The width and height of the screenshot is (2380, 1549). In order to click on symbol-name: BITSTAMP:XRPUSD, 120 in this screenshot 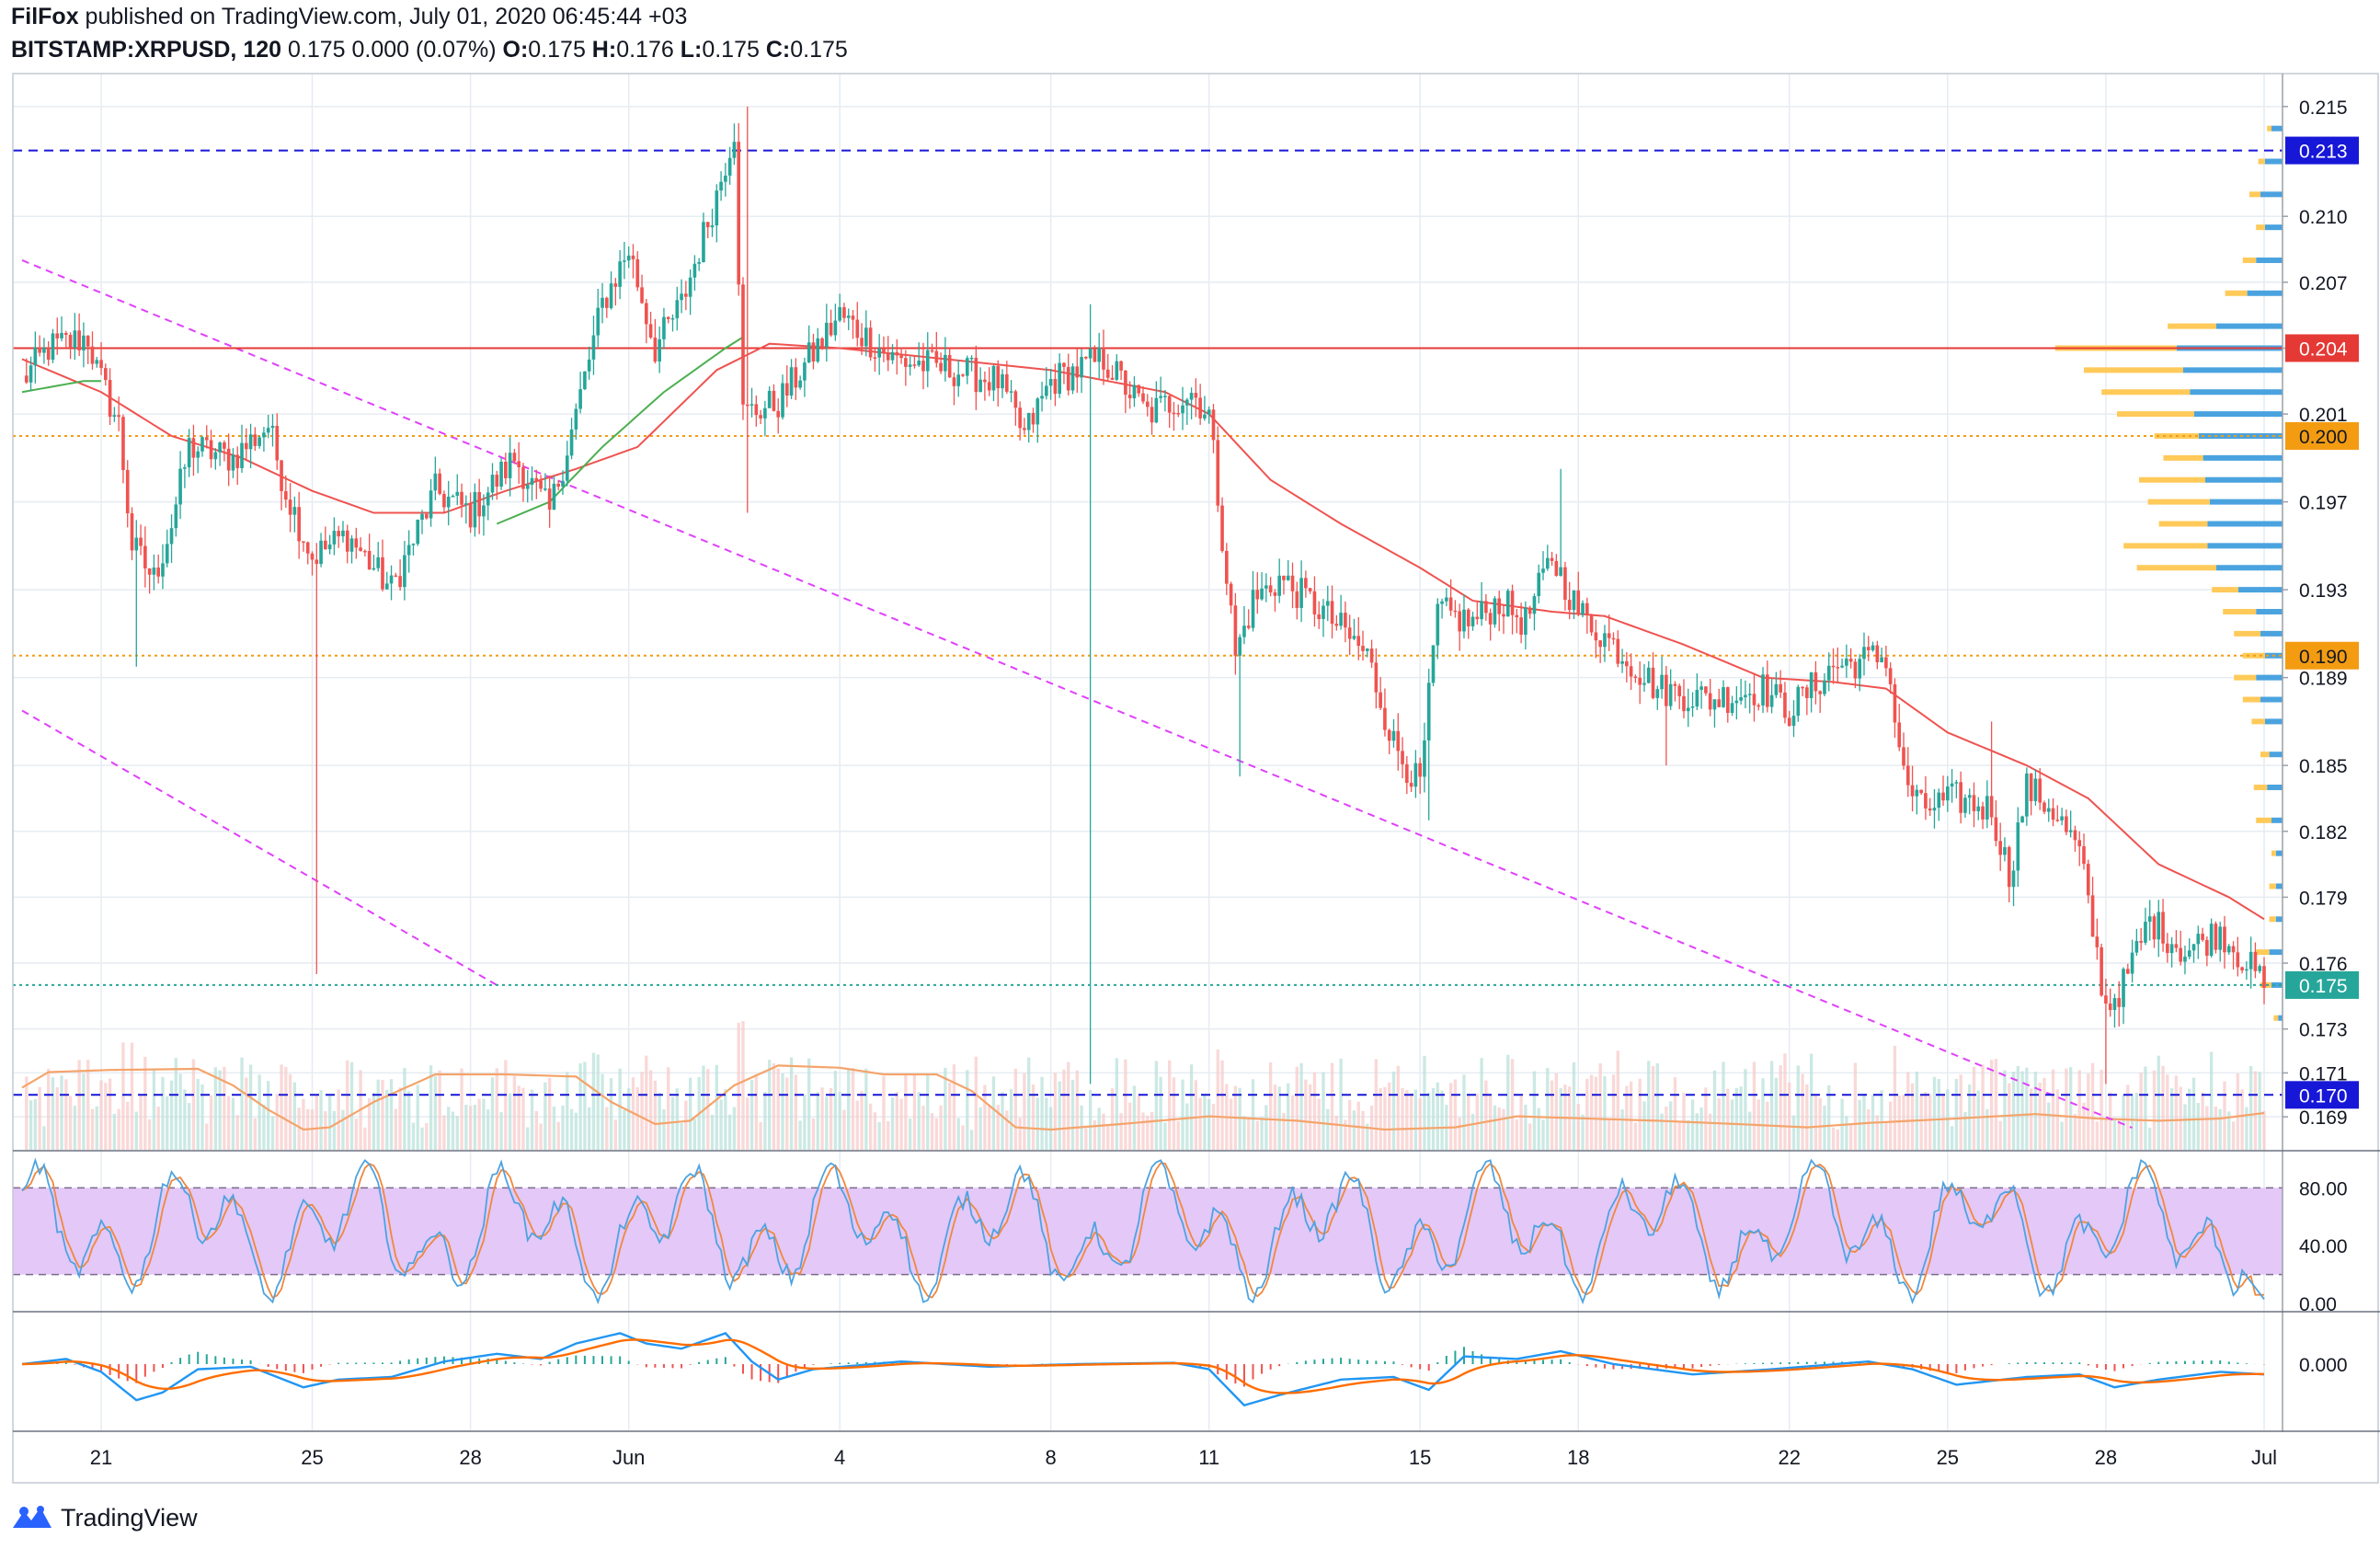, I will do `click(146, 50)`.